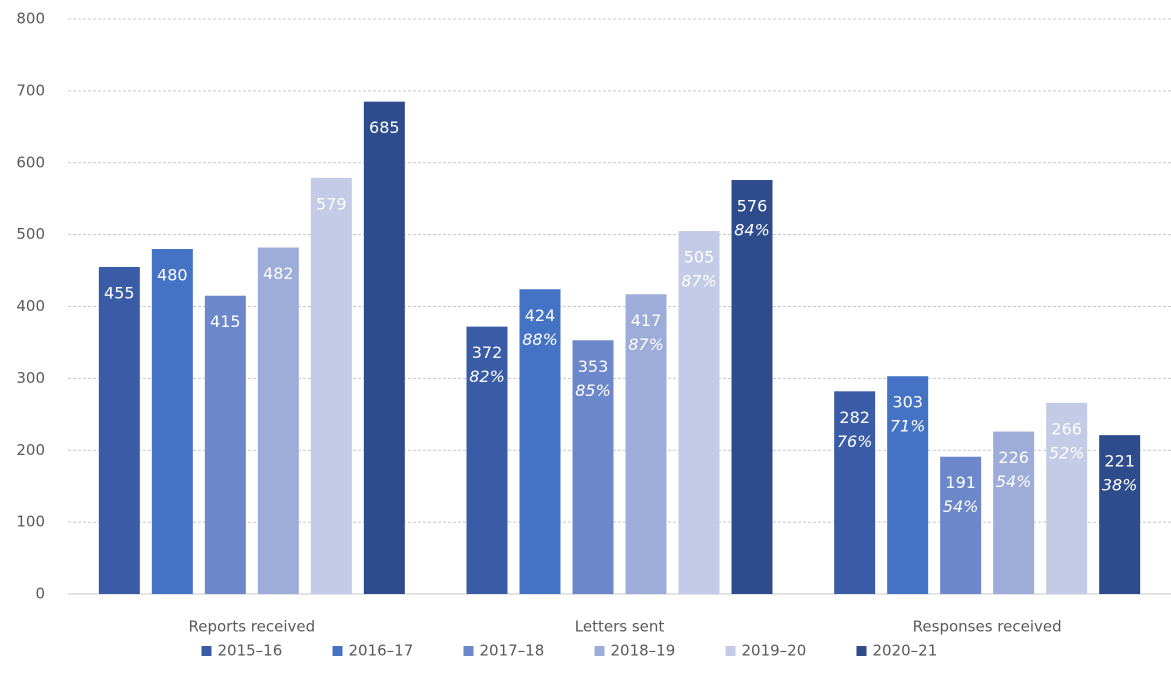 The height and width of the screenshot is (686, 1171). Describe the element at coordinates (119, 292) in the screenshot. I see `value-label: 455` at that location.